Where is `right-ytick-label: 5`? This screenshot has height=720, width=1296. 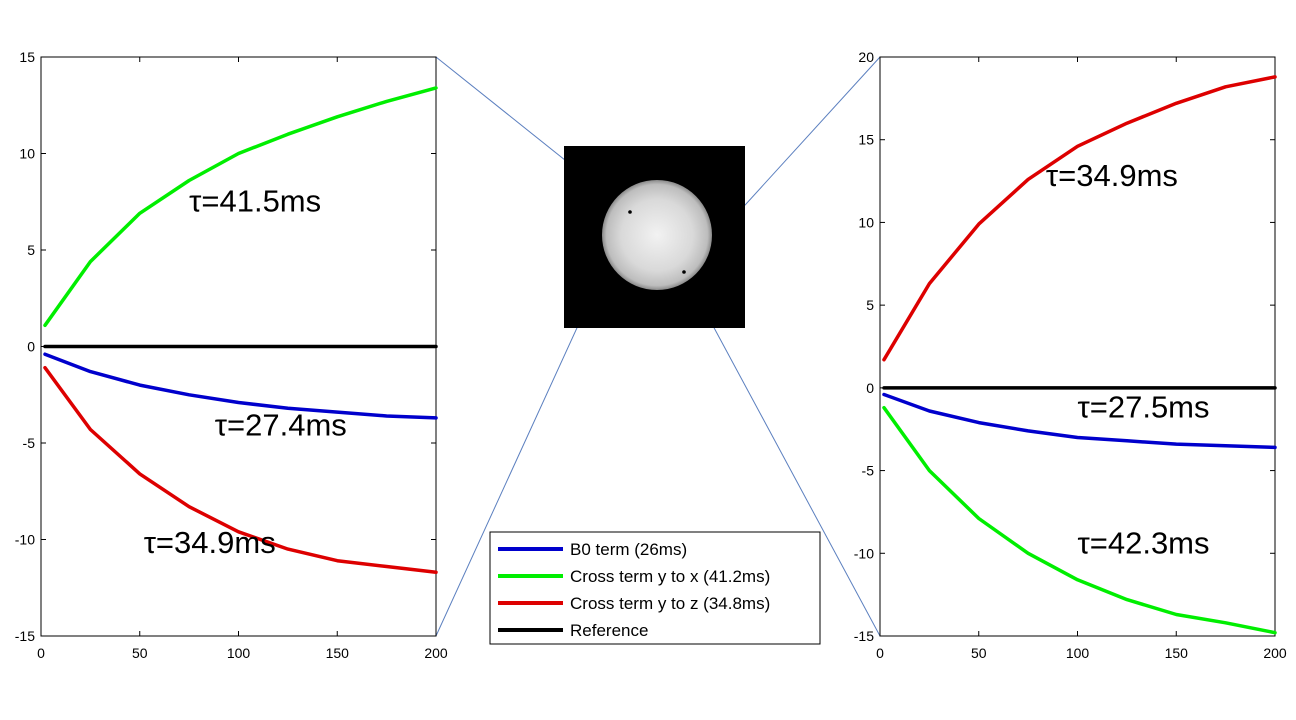 right-ytick-label: 5 is located at coordinates (870, 305).